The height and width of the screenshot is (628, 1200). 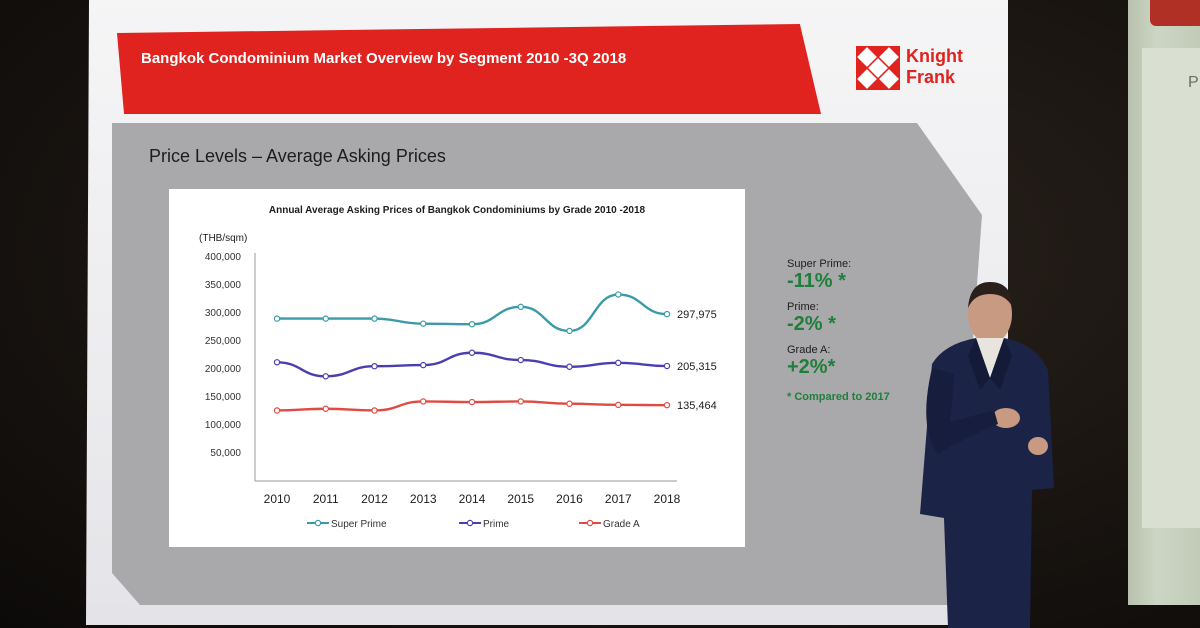 What do you see at coordinates (934, 66) in the screenshot?
I see `logo-wordmark: Knight Frank` at bounding box center [934, 66].